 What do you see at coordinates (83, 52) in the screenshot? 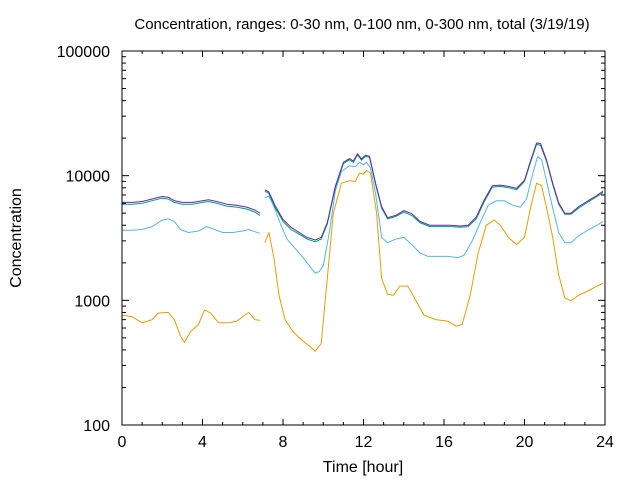
I see `y-tick-label: 100000` at bounding box center [83, 52].